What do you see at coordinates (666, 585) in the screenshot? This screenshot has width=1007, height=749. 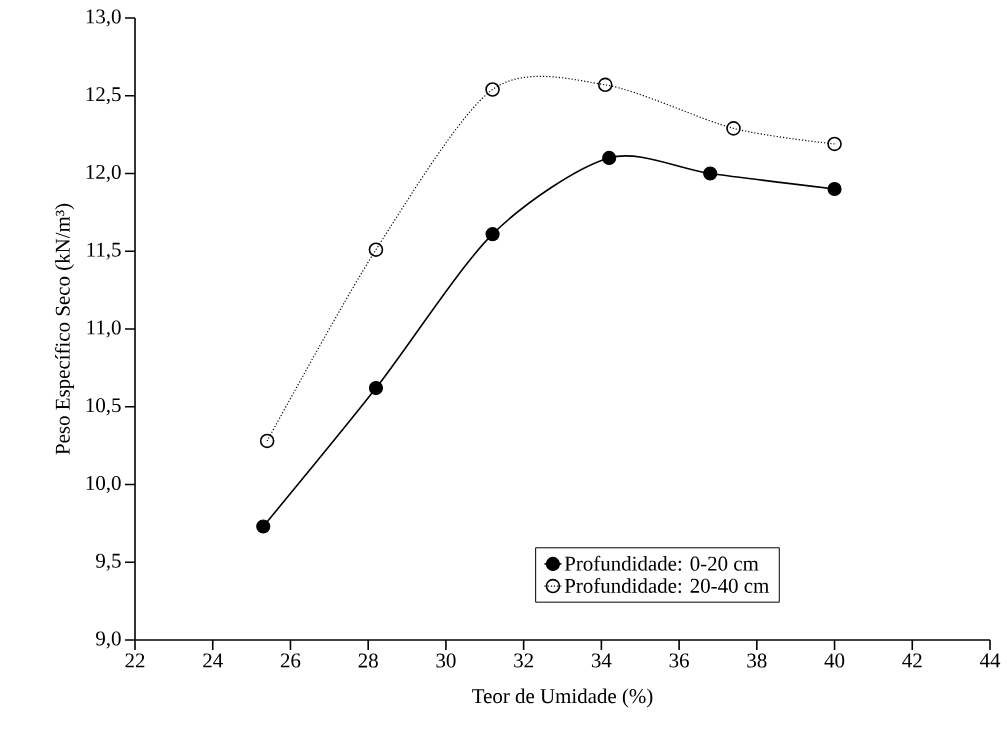 I see `legend-label: Profundidade: 20-40 cm` at bounding box center [666, 585].